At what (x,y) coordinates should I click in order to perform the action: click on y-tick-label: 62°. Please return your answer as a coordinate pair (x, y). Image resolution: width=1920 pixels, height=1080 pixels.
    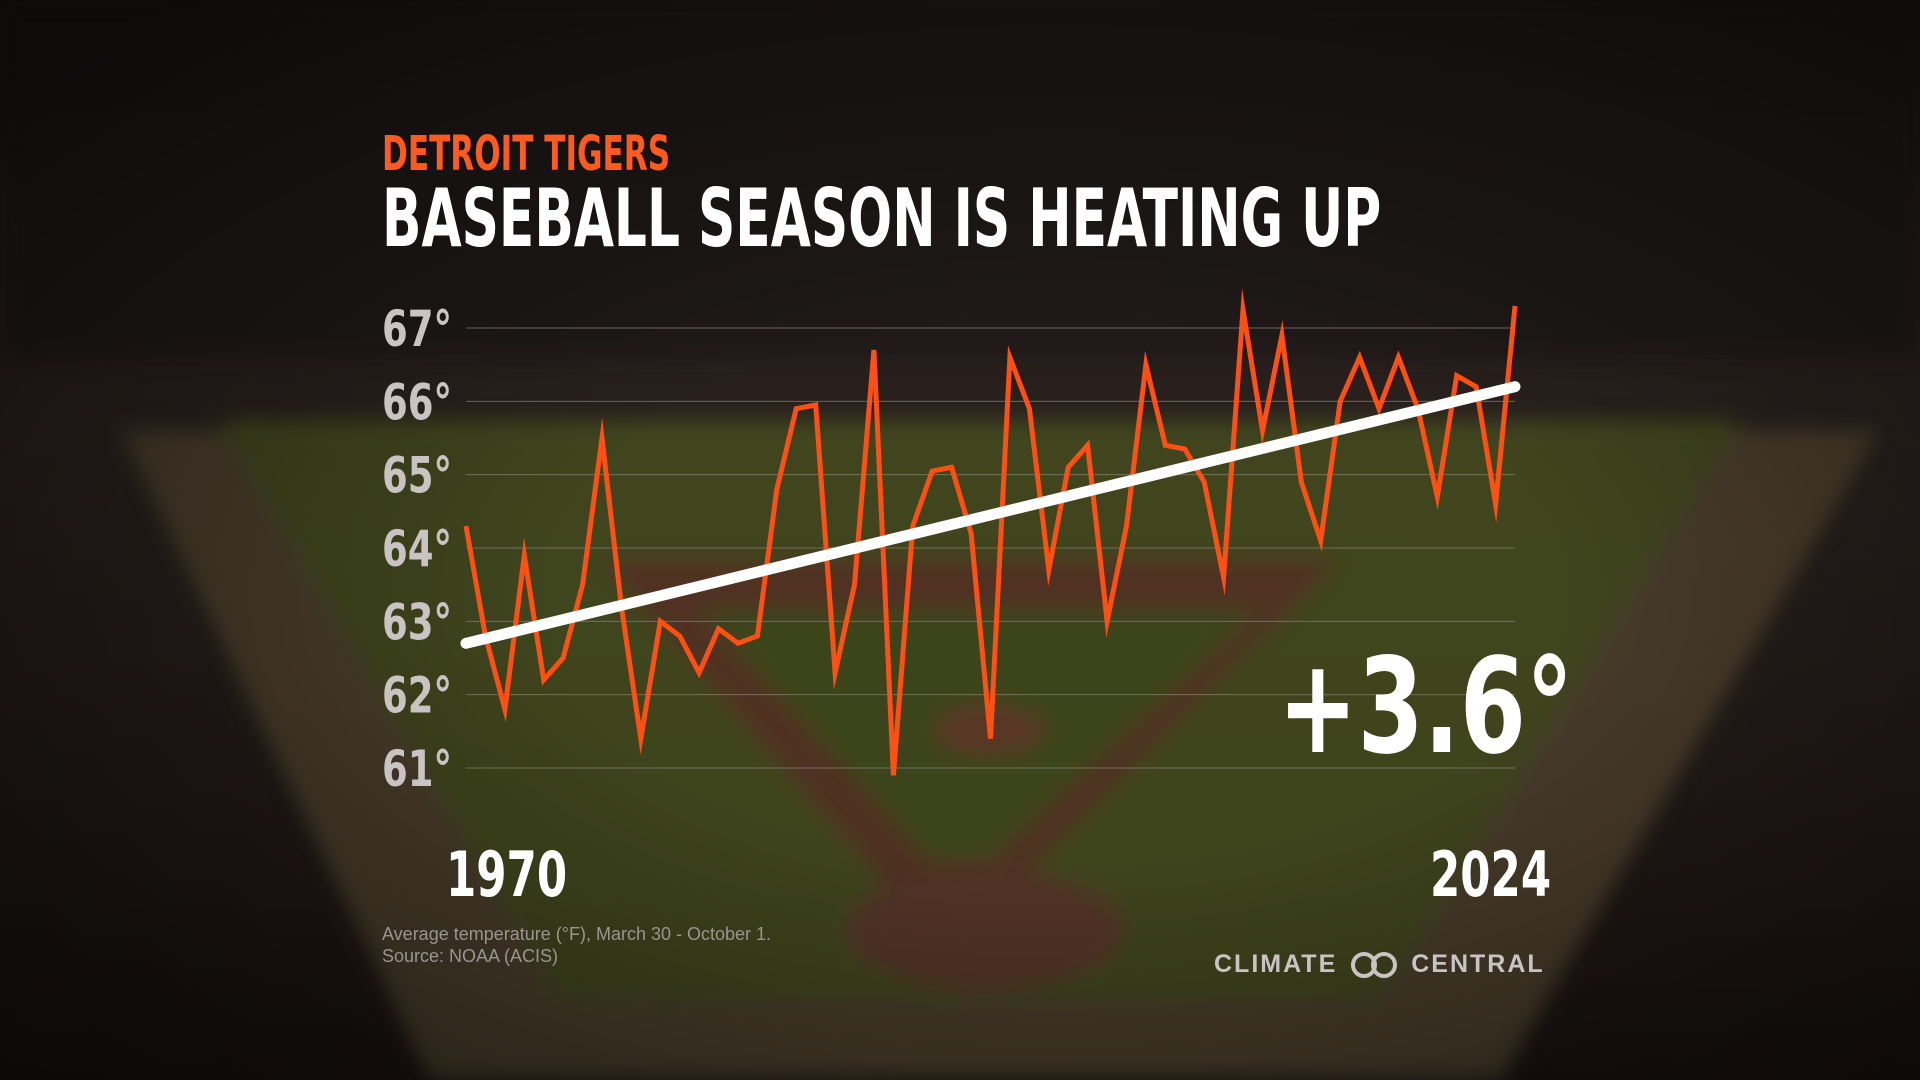
    Looking at the image, I should click on (417, 696).